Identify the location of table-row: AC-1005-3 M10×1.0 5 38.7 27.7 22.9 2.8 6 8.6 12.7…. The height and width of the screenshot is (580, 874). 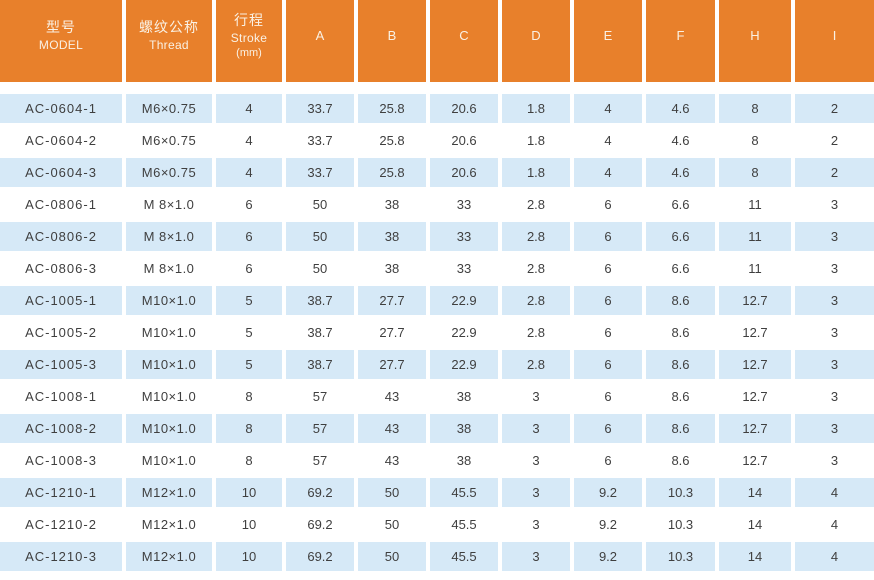
(437, 364).